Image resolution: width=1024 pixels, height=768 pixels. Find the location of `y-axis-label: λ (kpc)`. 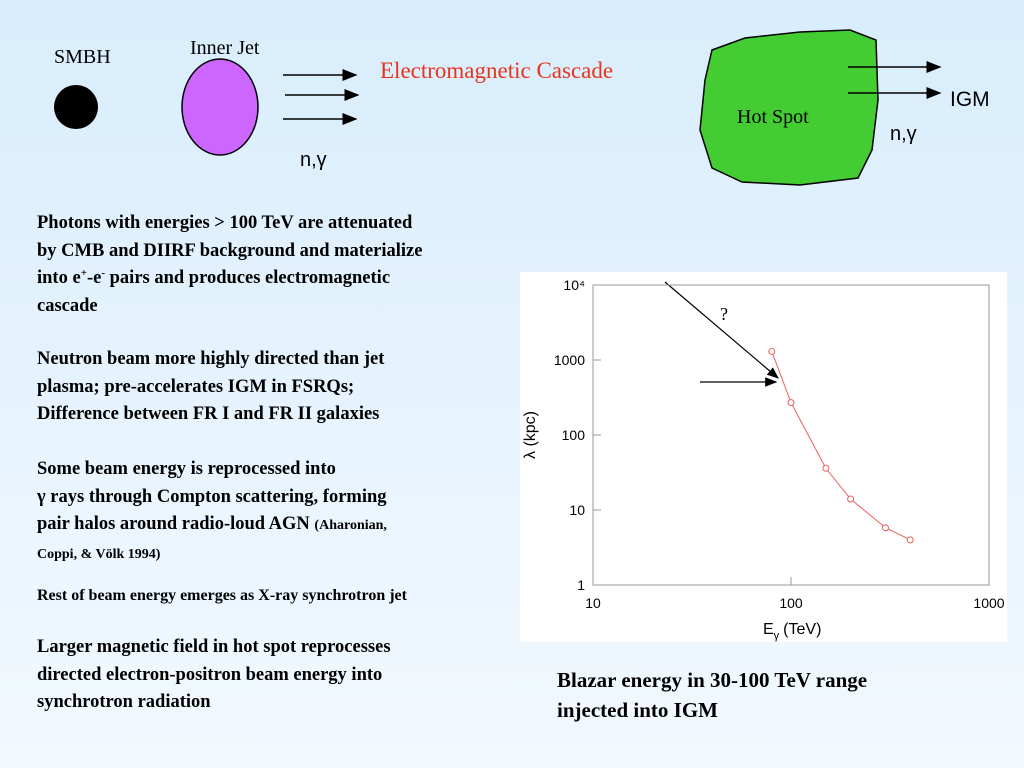

y-axis-label: λ (kpc) is located at coordinates (530, 435).